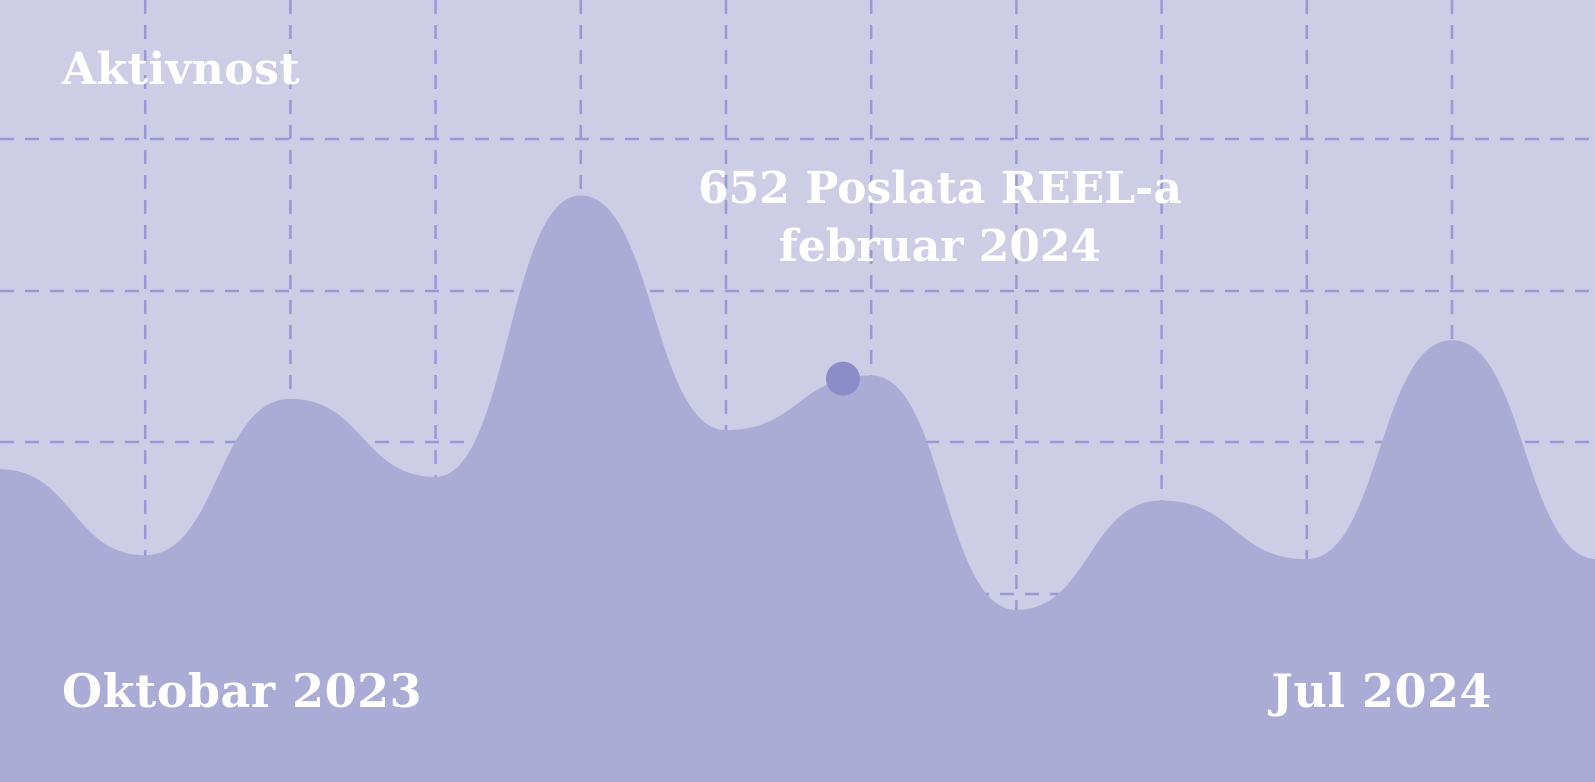  I want to click on chart-title: Aktivnost, so click(181, 69).